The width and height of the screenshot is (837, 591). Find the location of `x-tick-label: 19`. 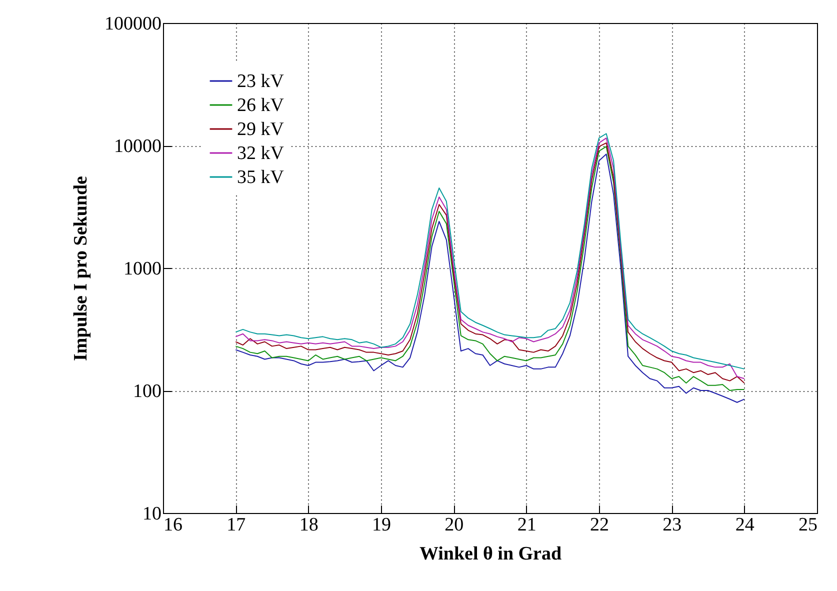

x-tick-label: 19 is located at coordinates (381, 525).